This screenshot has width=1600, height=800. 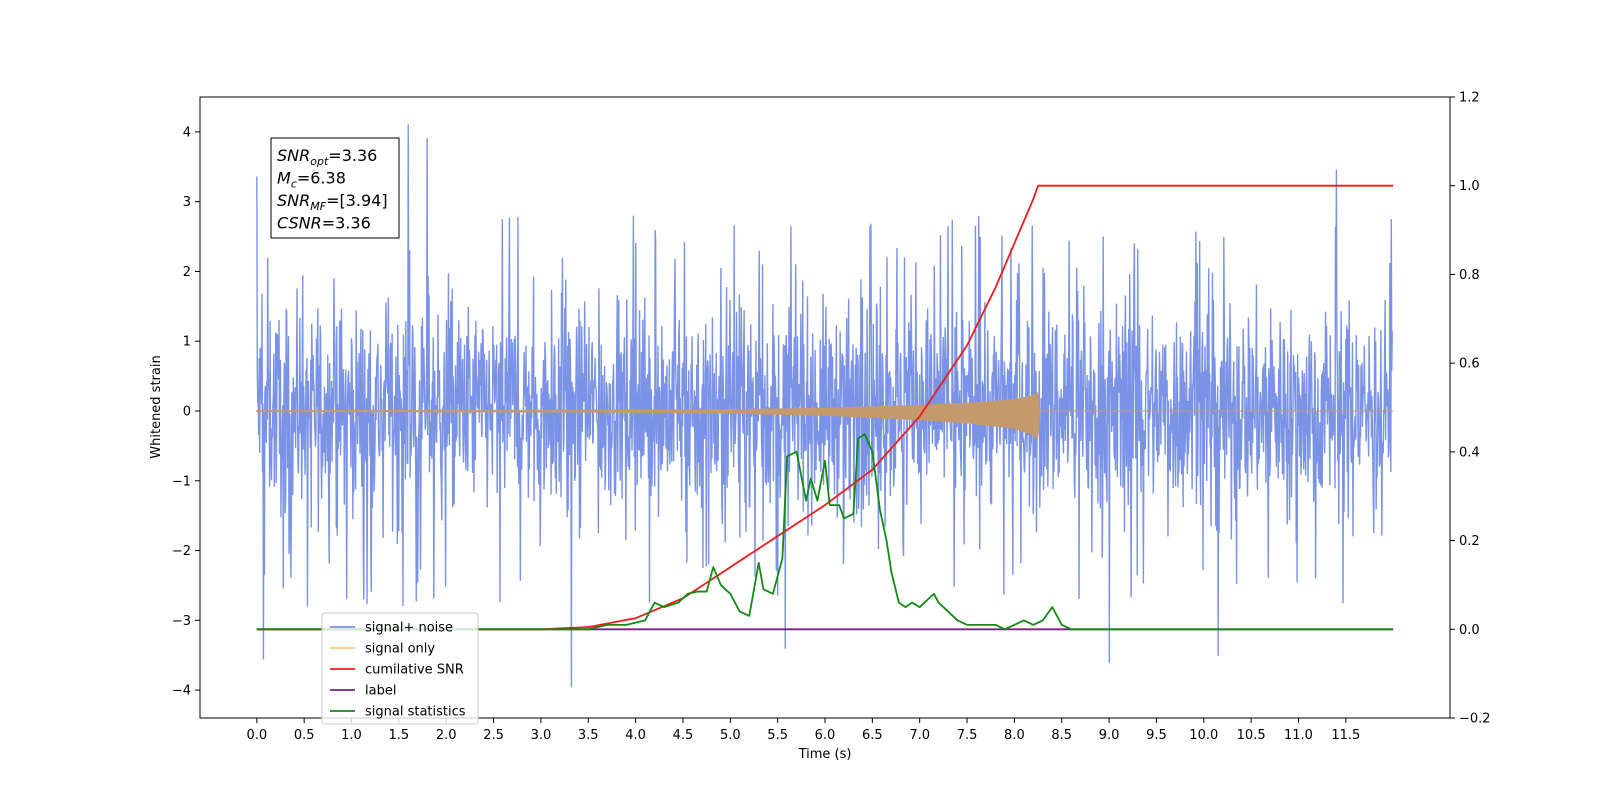 What do you see at coordinates (493, 735) in the screenshot?
I see `x-tick-label: 2.5` at bounding box center [493, 735].